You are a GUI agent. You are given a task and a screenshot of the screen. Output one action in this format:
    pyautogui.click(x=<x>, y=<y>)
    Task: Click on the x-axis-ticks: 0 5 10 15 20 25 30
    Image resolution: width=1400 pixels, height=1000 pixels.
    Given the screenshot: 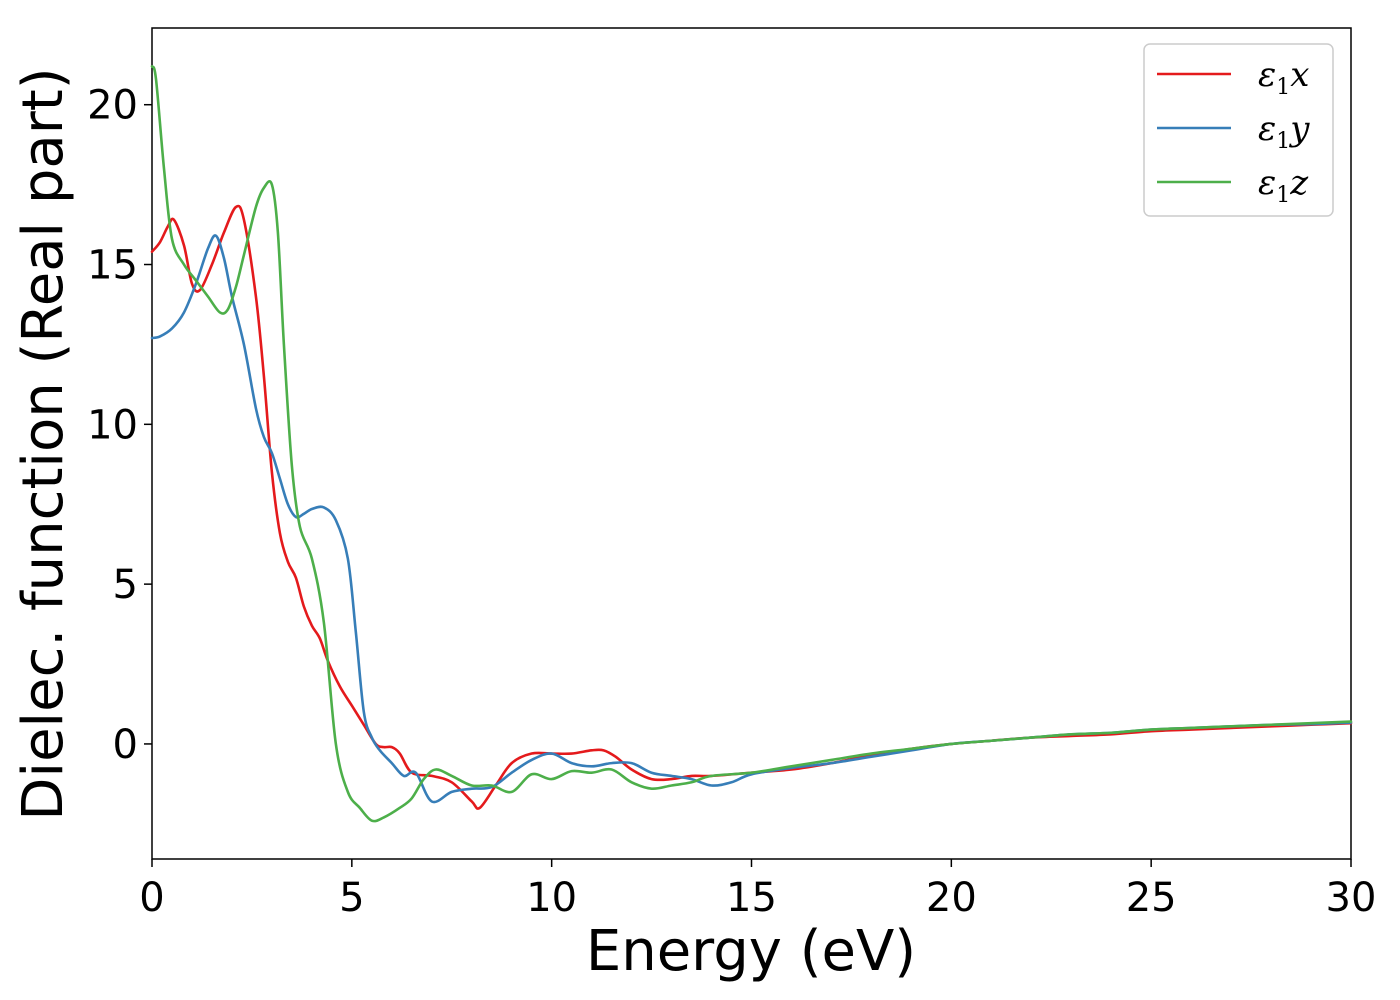 What is the action you would take?
    pyautogui.click(x=757, y=890)
    